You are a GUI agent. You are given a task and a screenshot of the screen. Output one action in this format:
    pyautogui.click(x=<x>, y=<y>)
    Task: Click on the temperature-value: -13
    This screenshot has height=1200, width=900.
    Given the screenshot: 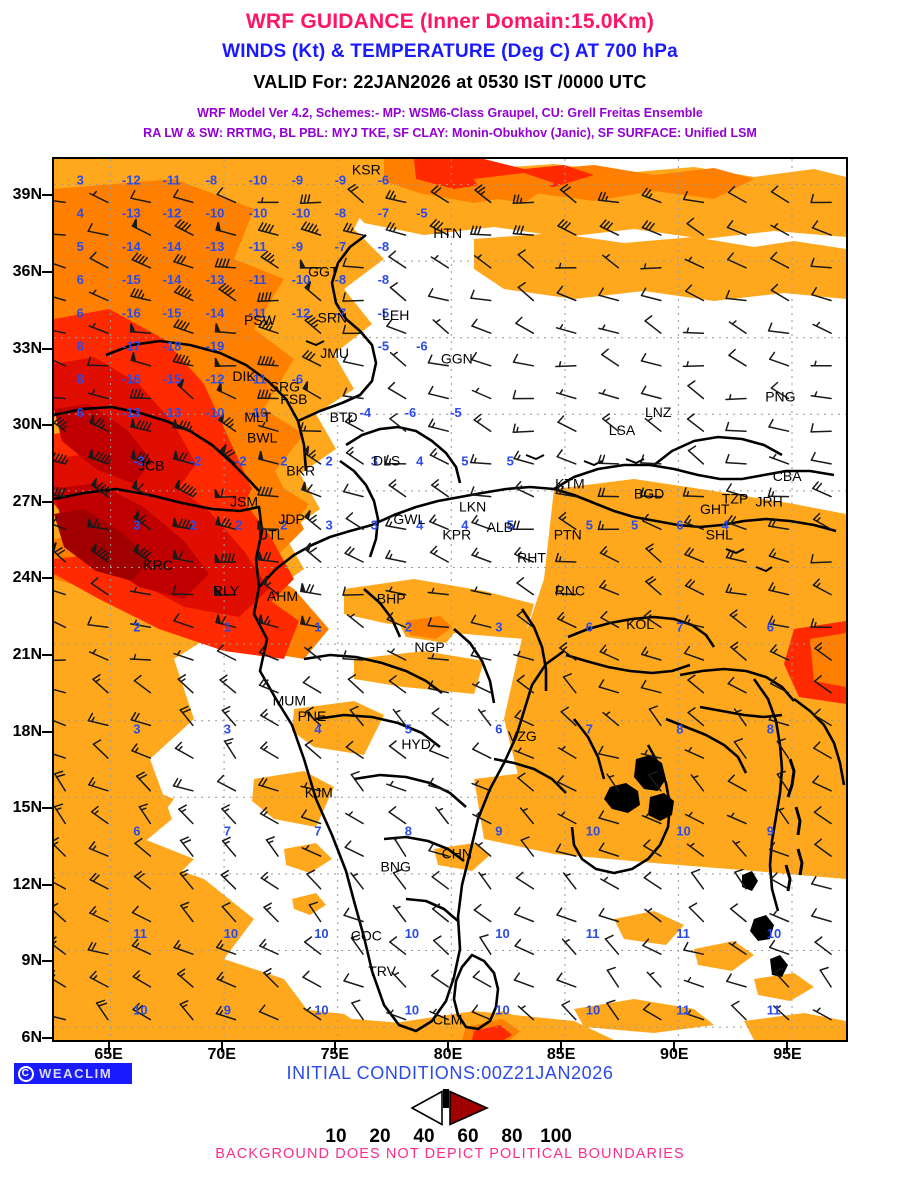 What is the action you would take?
    pyautogui.click(x=131, y=213)
    